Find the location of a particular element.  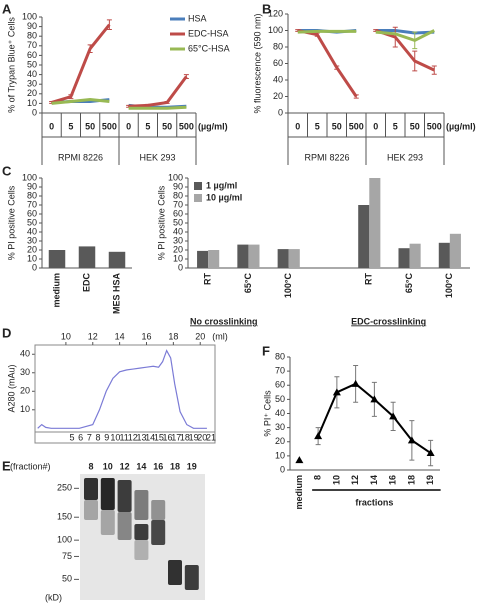

y-tick-label: 120 is located at coordinates (275, 13).